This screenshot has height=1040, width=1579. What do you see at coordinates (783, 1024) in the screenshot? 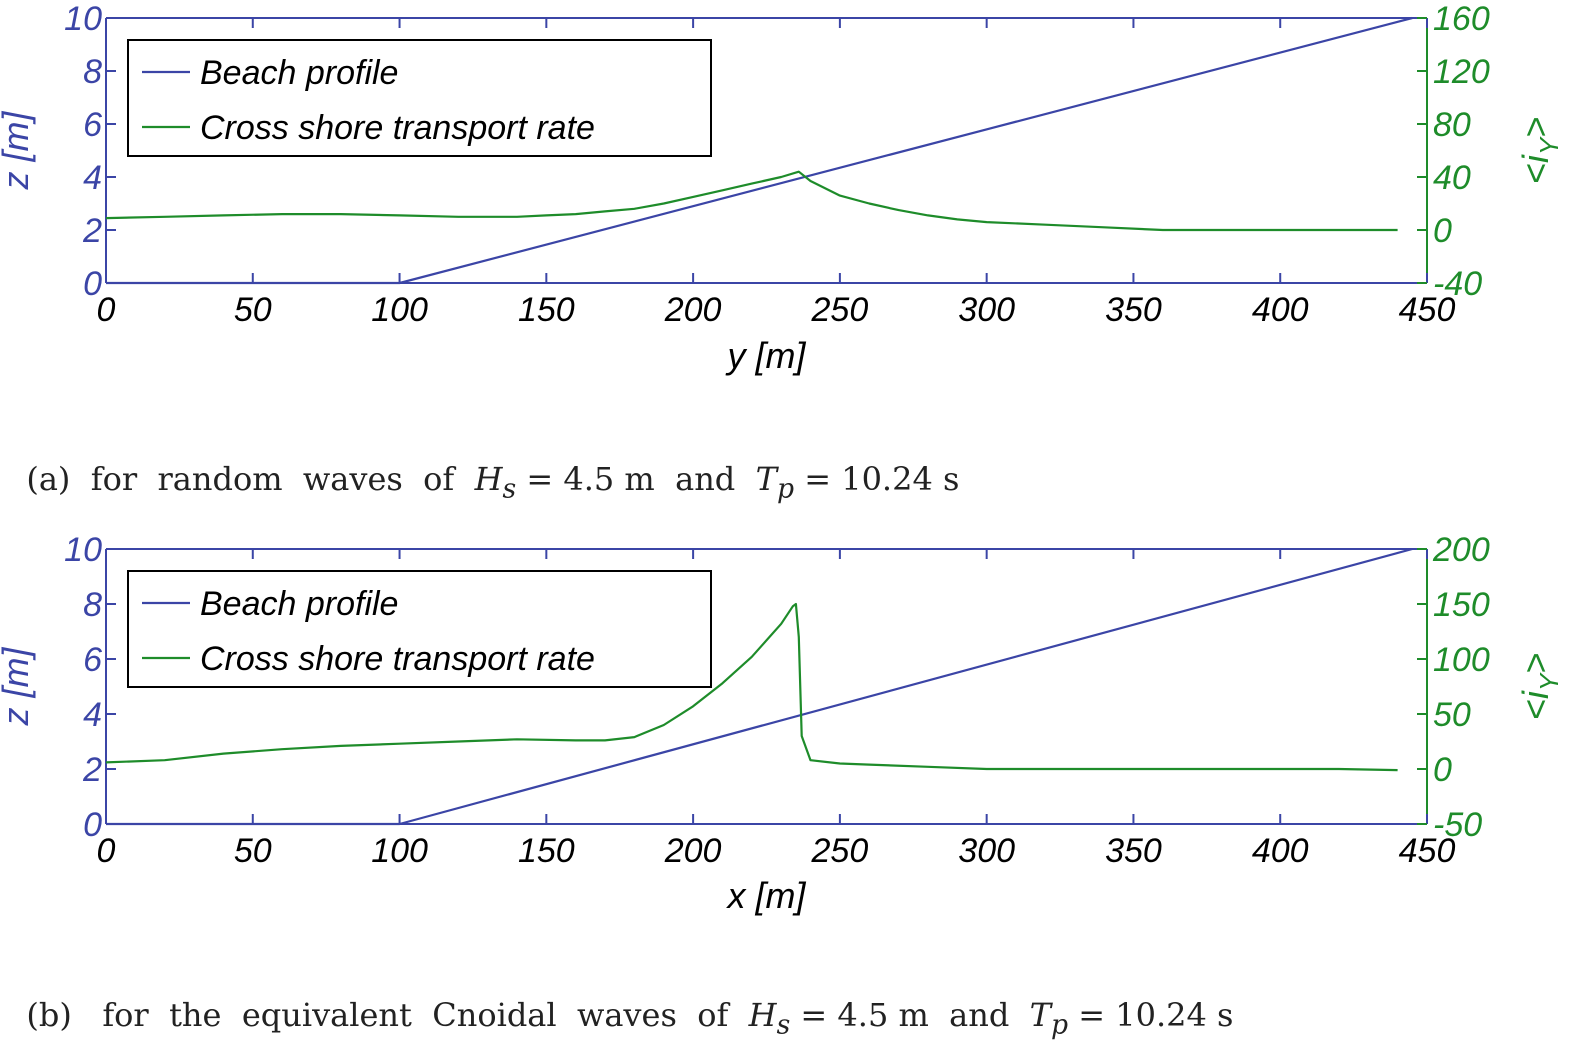
I see `caption-b-hs-sub: s` at bounding box center [783, 1024].